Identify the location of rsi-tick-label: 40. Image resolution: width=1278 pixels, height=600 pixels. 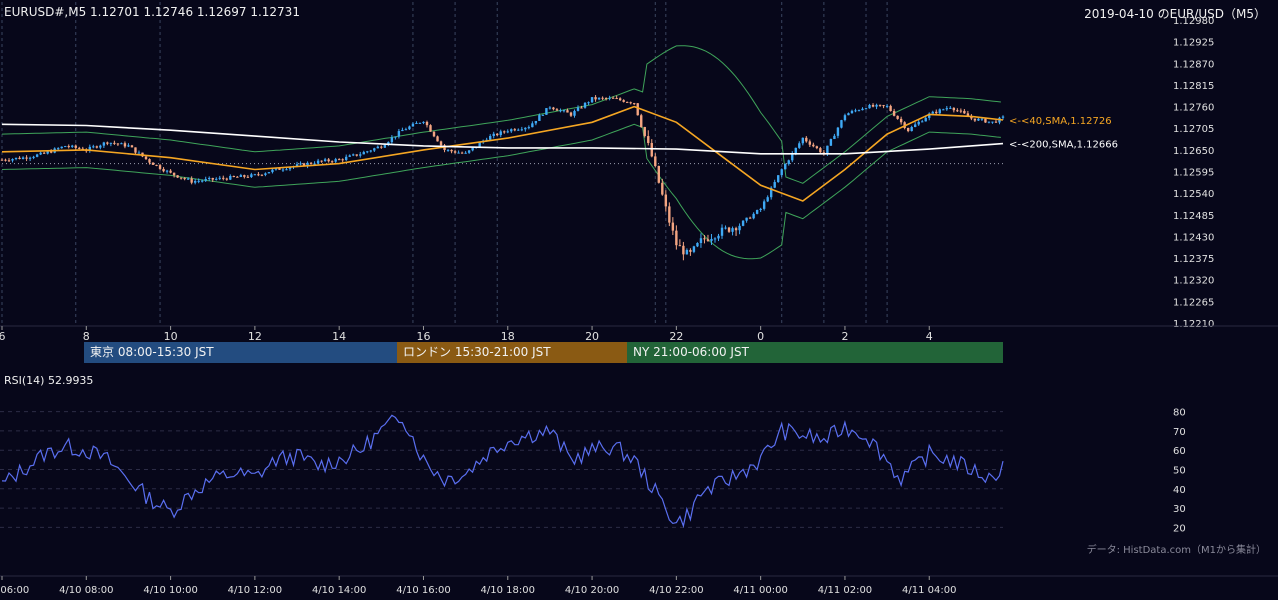
(1179, 490).